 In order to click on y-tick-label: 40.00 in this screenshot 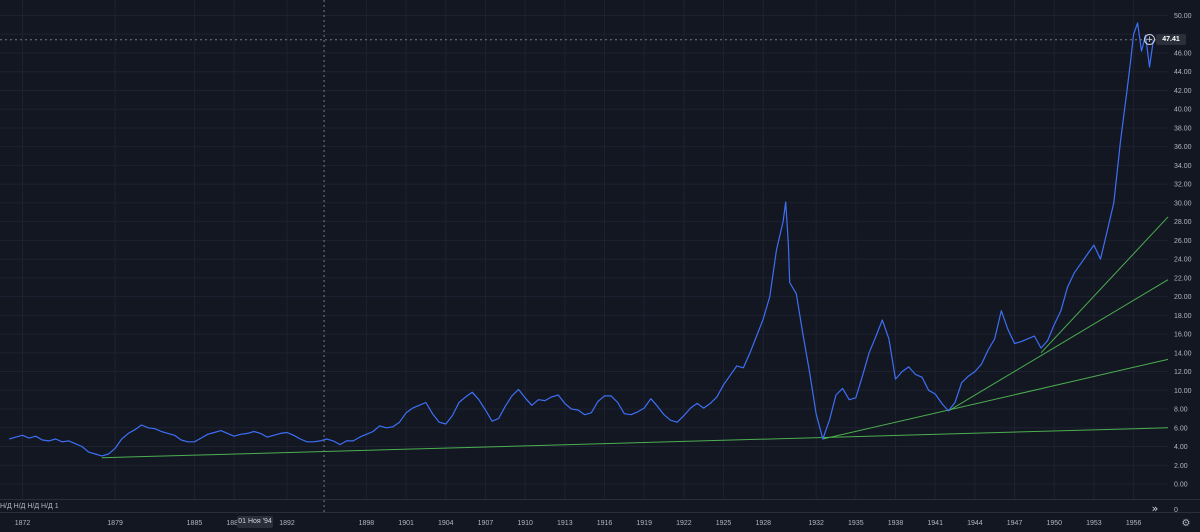, I will do `click(1183, 110)`.